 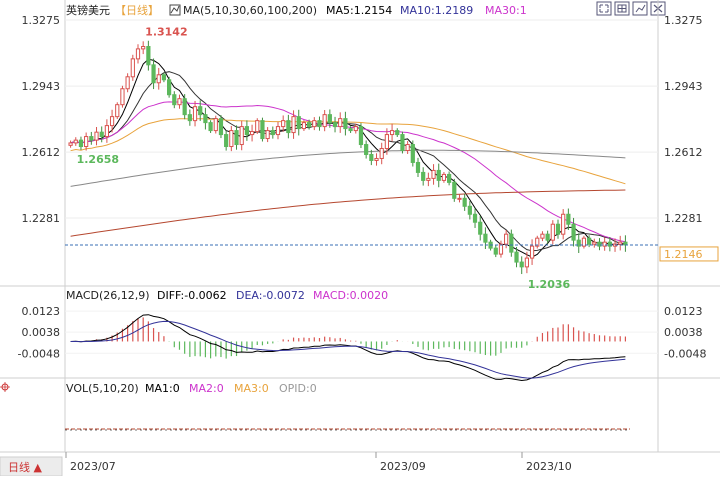 What do you see at coordinates (41, 311) in the screenshot?
I see `macd-tick-left: 0.0123` at bounding box center [41, 311].